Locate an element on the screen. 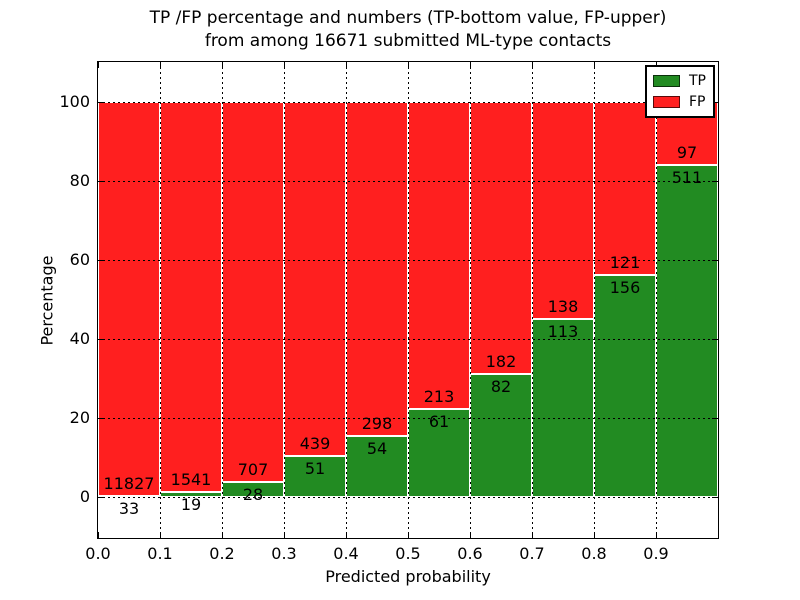 This screenshot has height=600, width=800. bar-fp-count-label: 707 is located at coordinates (253, 469).